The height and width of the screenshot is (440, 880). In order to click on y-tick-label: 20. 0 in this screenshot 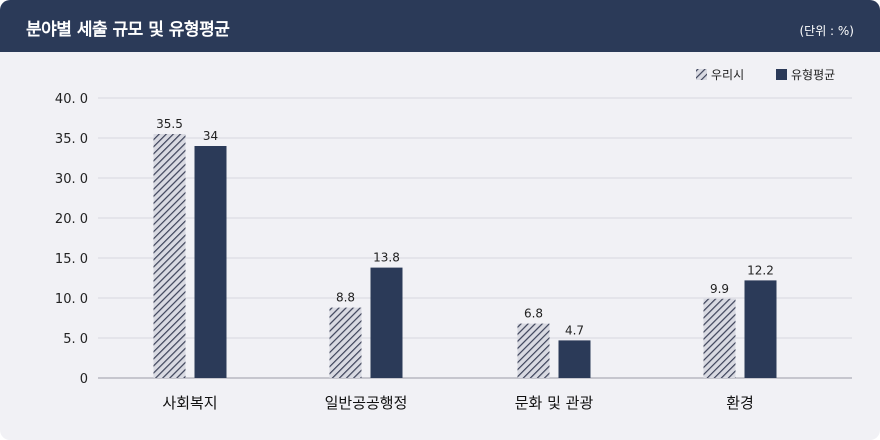, I will do `click(71, 219)`.